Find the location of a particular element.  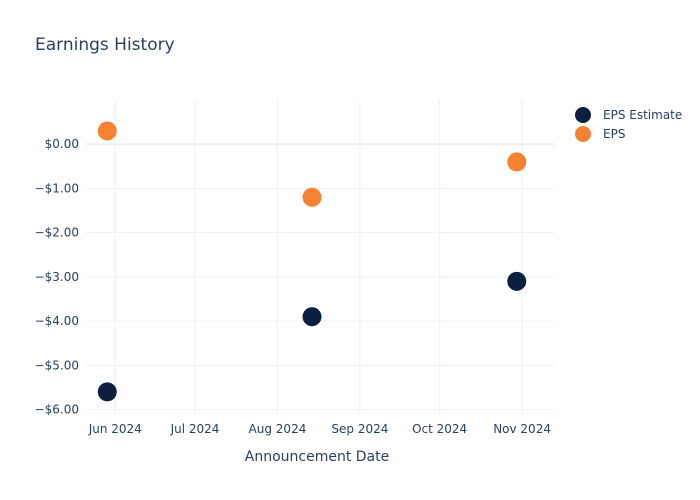

x-tick-label: Nov 2024 is located at coordinates (522, 429).